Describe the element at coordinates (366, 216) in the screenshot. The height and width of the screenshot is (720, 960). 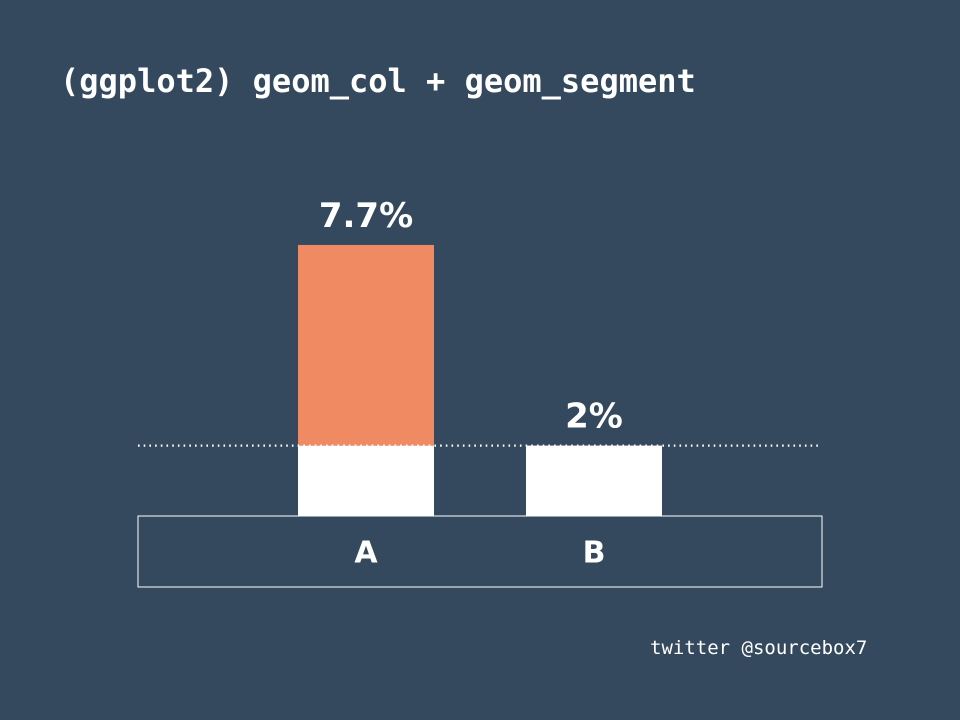
I see `data-label-A: 7.7%` at that location.